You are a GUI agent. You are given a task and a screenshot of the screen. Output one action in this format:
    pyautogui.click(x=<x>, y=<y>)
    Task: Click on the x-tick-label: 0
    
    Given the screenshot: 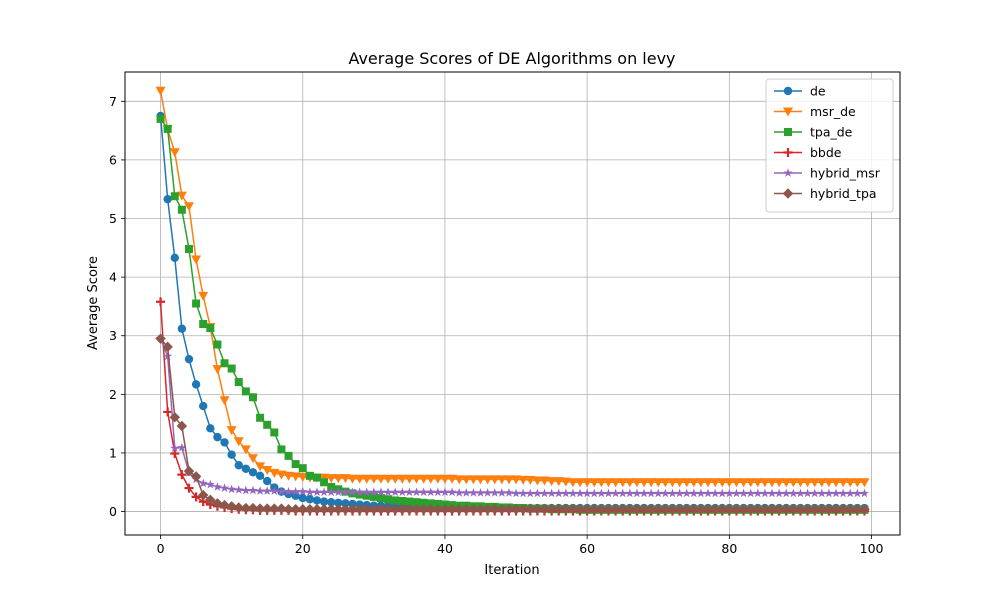 What is the action you would take?
    pyautogui.click(x=161, y=548)
    